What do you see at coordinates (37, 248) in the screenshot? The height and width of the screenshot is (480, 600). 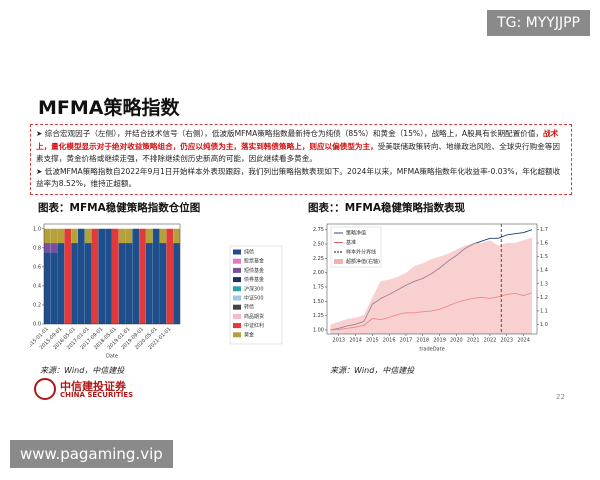 I see `y-tick-label: 0.8` at bounding box center [37, 248].